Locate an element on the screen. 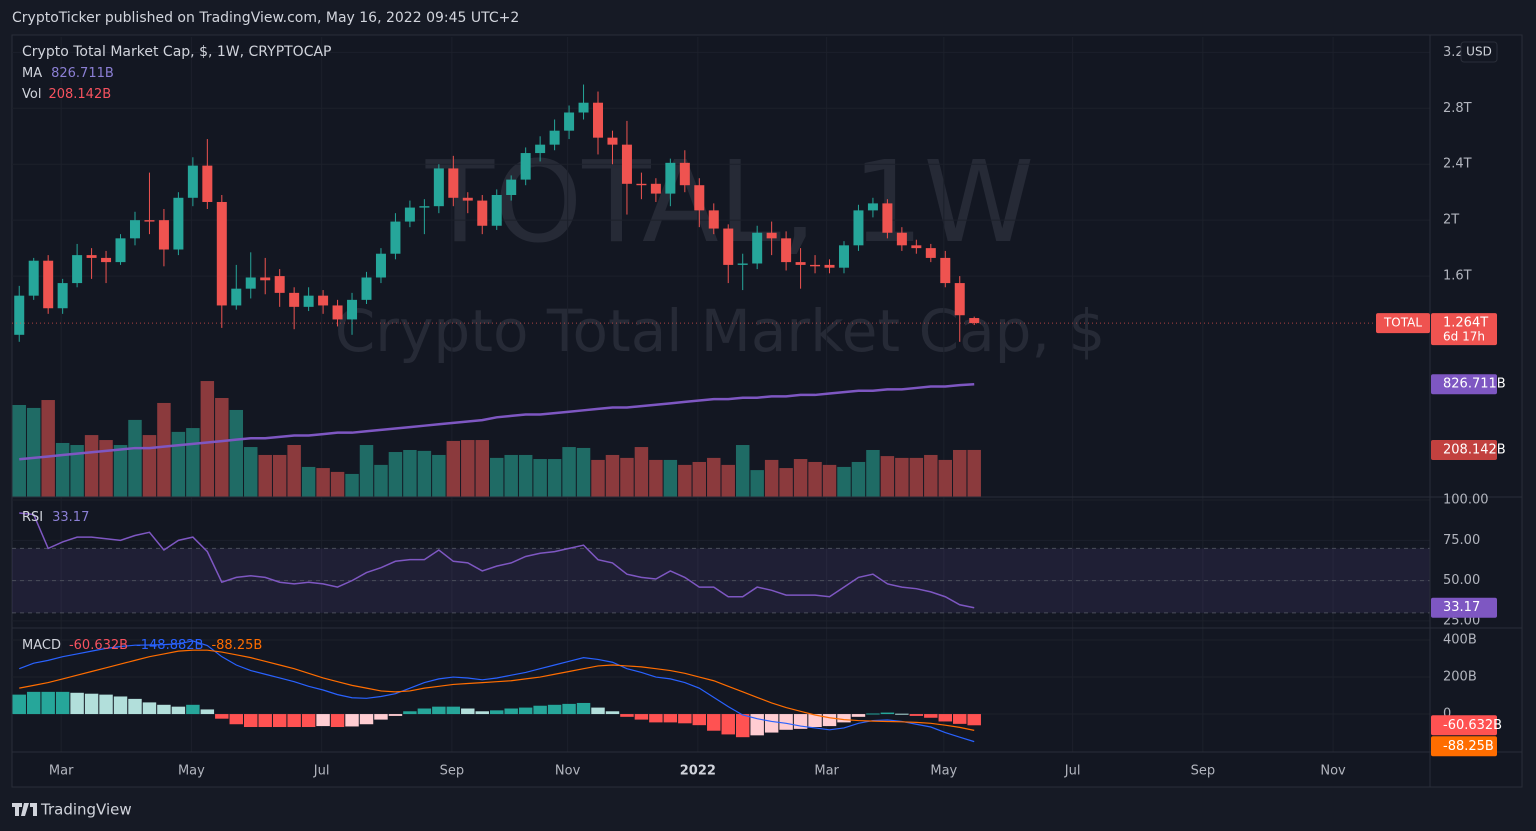  badge-label: 1.264T is located at coordinates (1465, 323).